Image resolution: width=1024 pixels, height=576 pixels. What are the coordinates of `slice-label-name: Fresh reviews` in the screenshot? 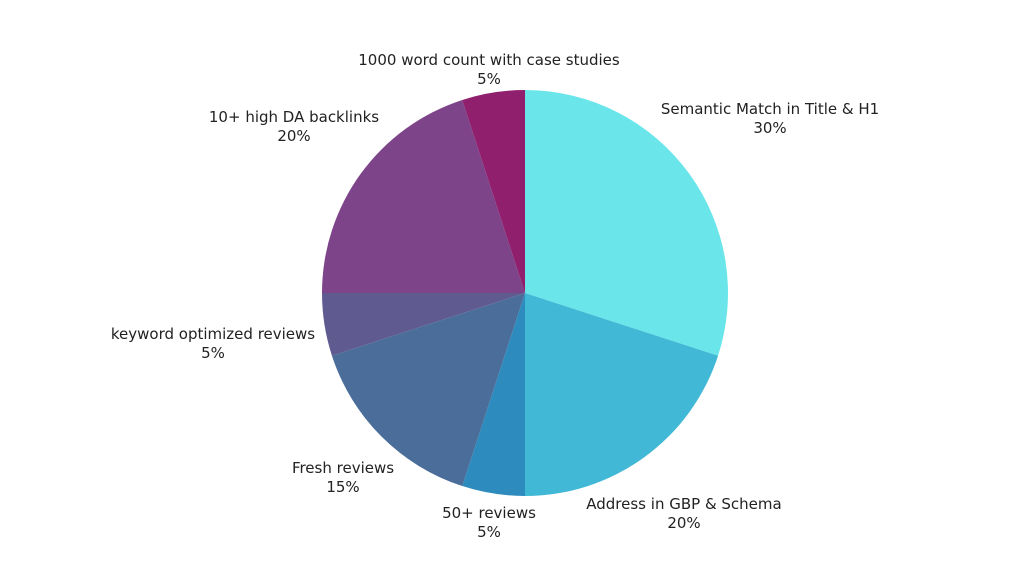 It's located at (343, 468).